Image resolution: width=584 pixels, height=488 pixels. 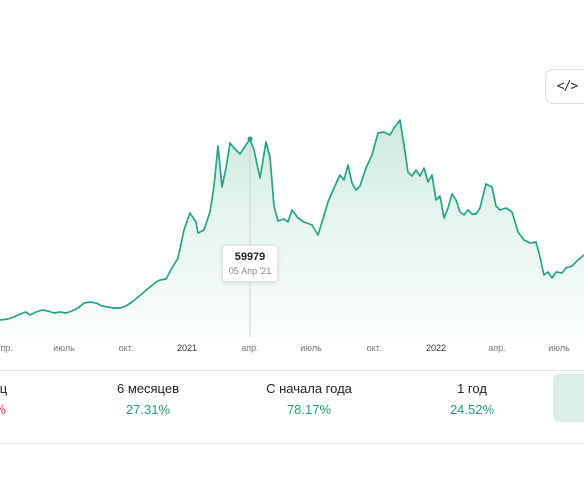 I want to click on period-1-month: яц %, so click(x=30, y=399).